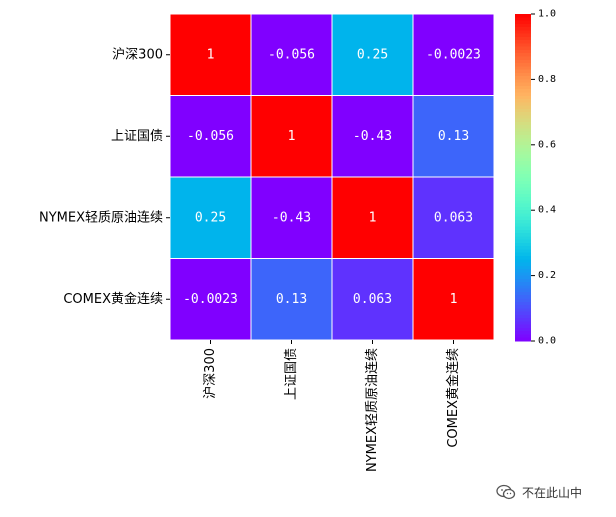 This screenshot has width=616, height=517. Describe the element at coordinates (104, 176) in the screenshot. I see `y-axis-tick-labels: 沪深300 上证国债 NYMEX轻质原油连续 COMEX黄金连续` at that location.